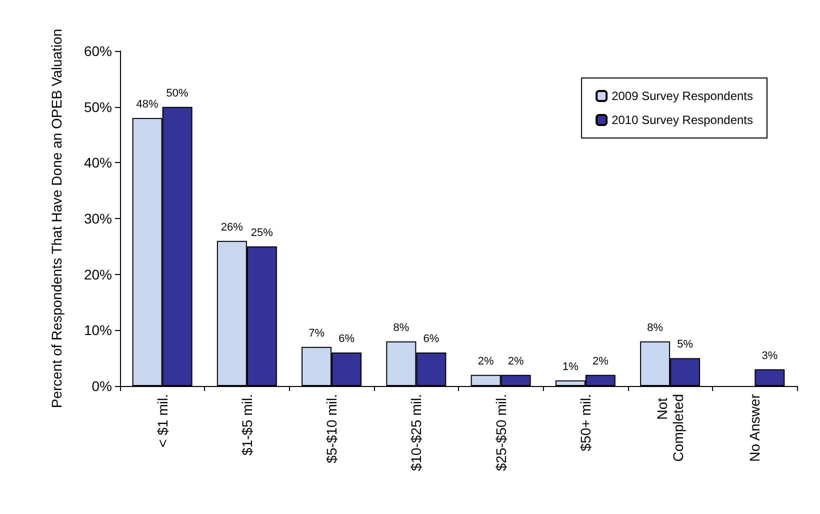 Image resolution: width=820 pixels, height=514 pixels. Describe the element at coordinates (98, 106) in the screenshot. I see `y-tick-label: 50%` at that location.